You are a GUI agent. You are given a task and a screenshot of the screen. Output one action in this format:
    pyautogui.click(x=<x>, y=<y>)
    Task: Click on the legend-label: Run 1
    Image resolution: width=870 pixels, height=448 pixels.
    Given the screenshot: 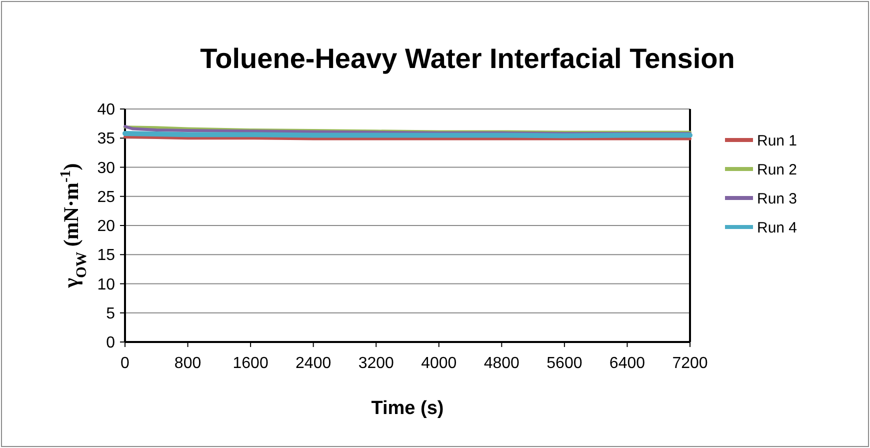 What is the action you would take?
    pyautogui.click(x=777, y=141)
    